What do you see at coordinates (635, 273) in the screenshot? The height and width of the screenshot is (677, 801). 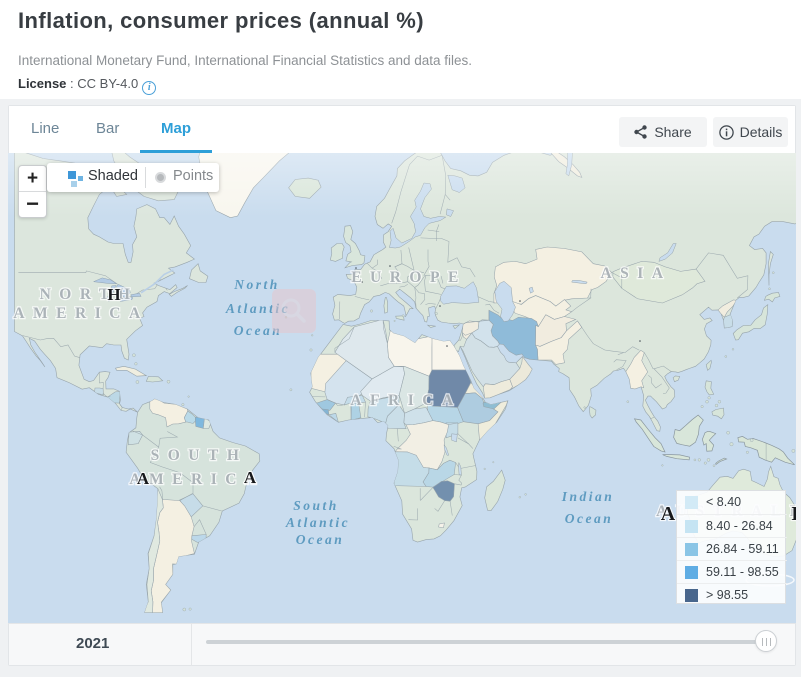 I see `svg-text: ASIA` at bounding box center [635, 273].